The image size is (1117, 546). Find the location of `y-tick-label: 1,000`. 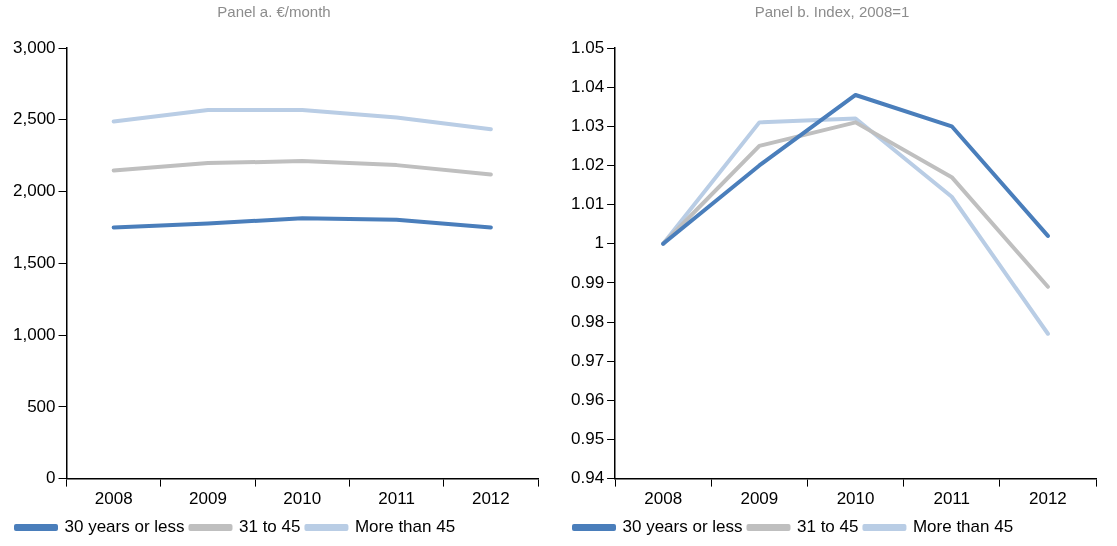

y-tick-label: 1,000 is located at coordinates (34, 334).